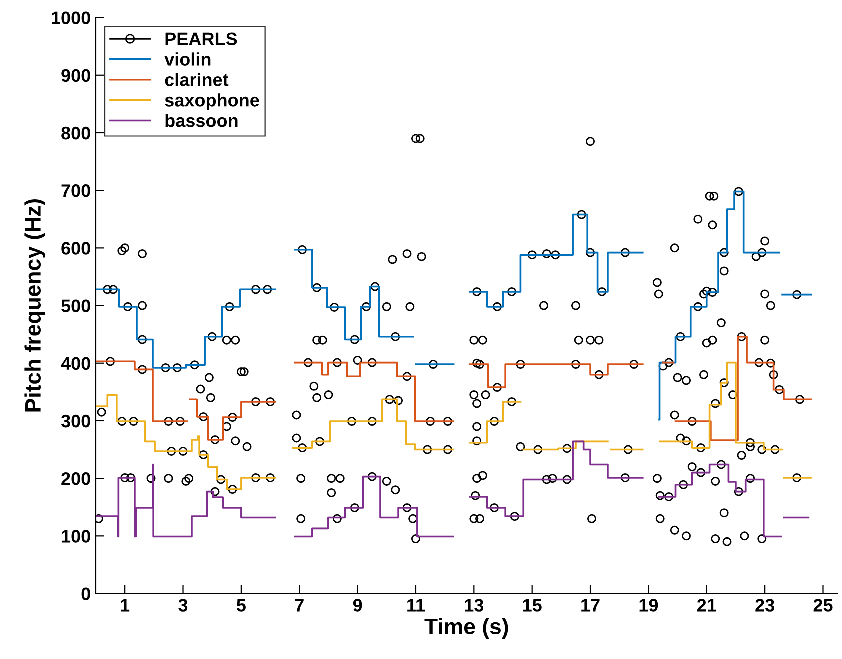 The width and height of the screenshot is (842, 659). I want to click on legend-label: violin, so click(187, 59).